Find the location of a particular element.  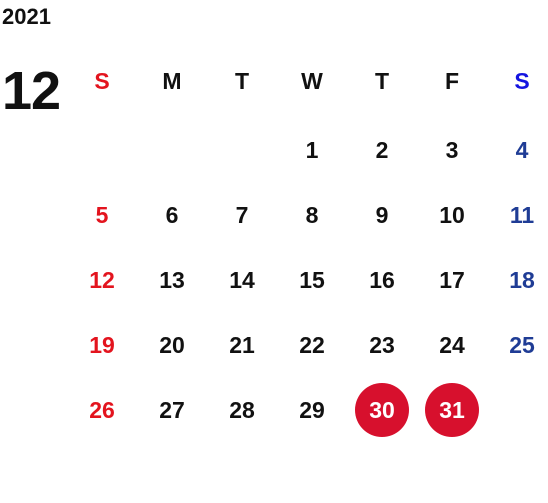

day: 1 is located at coordinates (312, 149).